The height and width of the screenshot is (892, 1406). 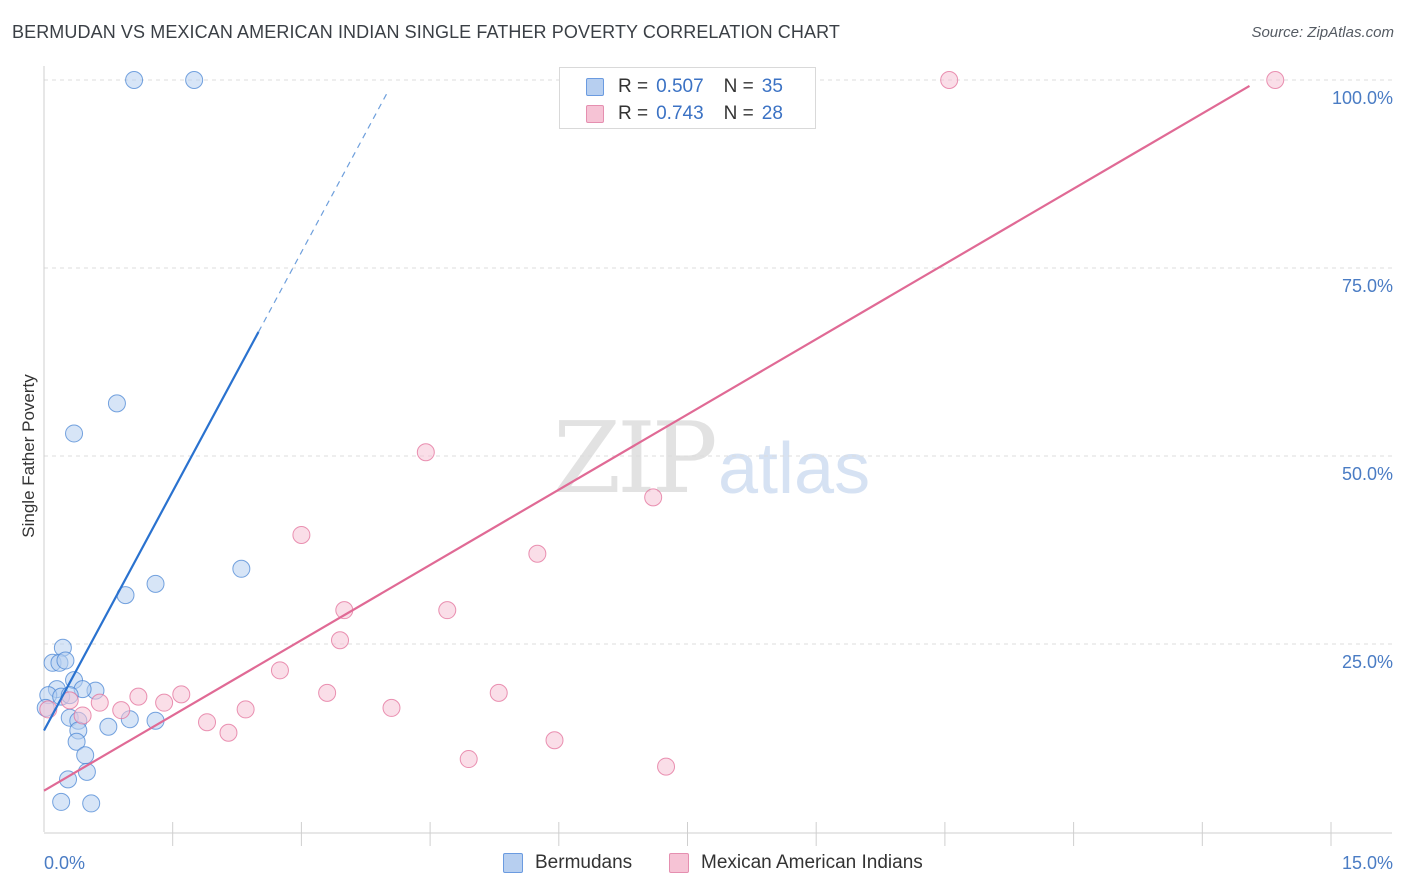 I want to click on y-tick-label: 25.0%, so click(x=1367, y=662).